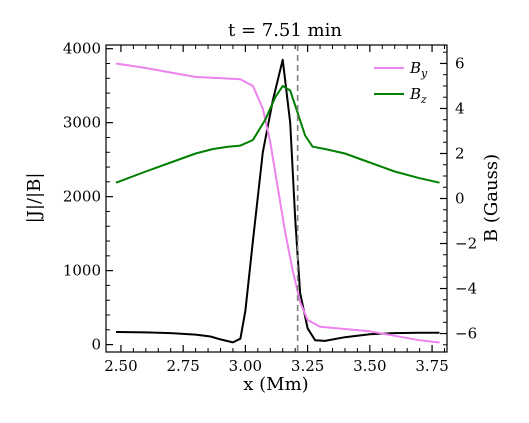  I want to click on left-tick-label: 3000, so click(82, 123).